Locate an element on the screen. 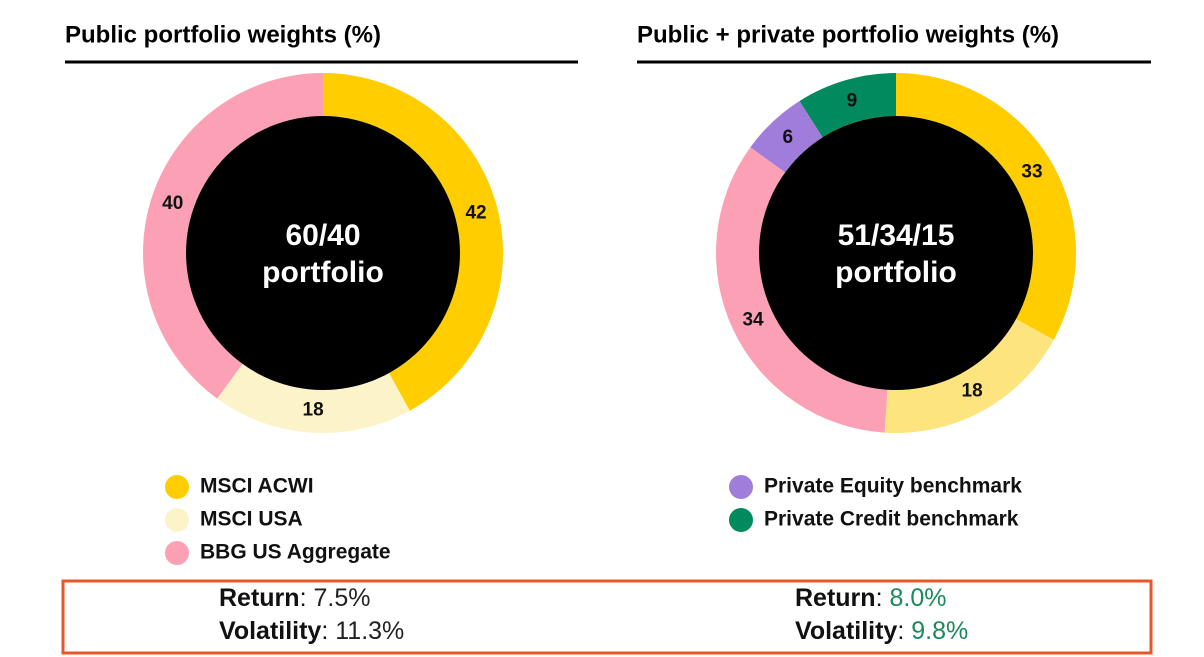 This screenshot has height=657, width=1204. legend-label: MSCI ACWI is located at coordinates (257, 486).